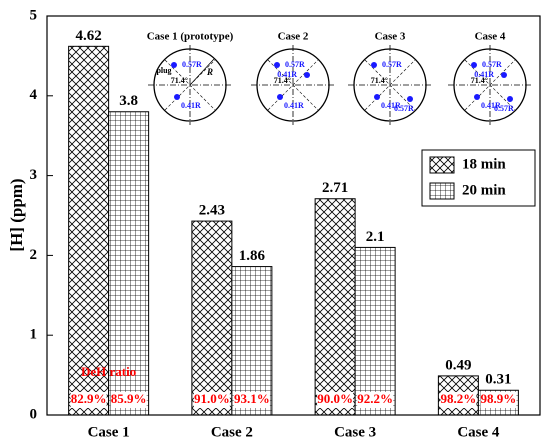 This screenshot has height=447, width=550. I want to click on legend-label: 20 min, so click(484, 190).